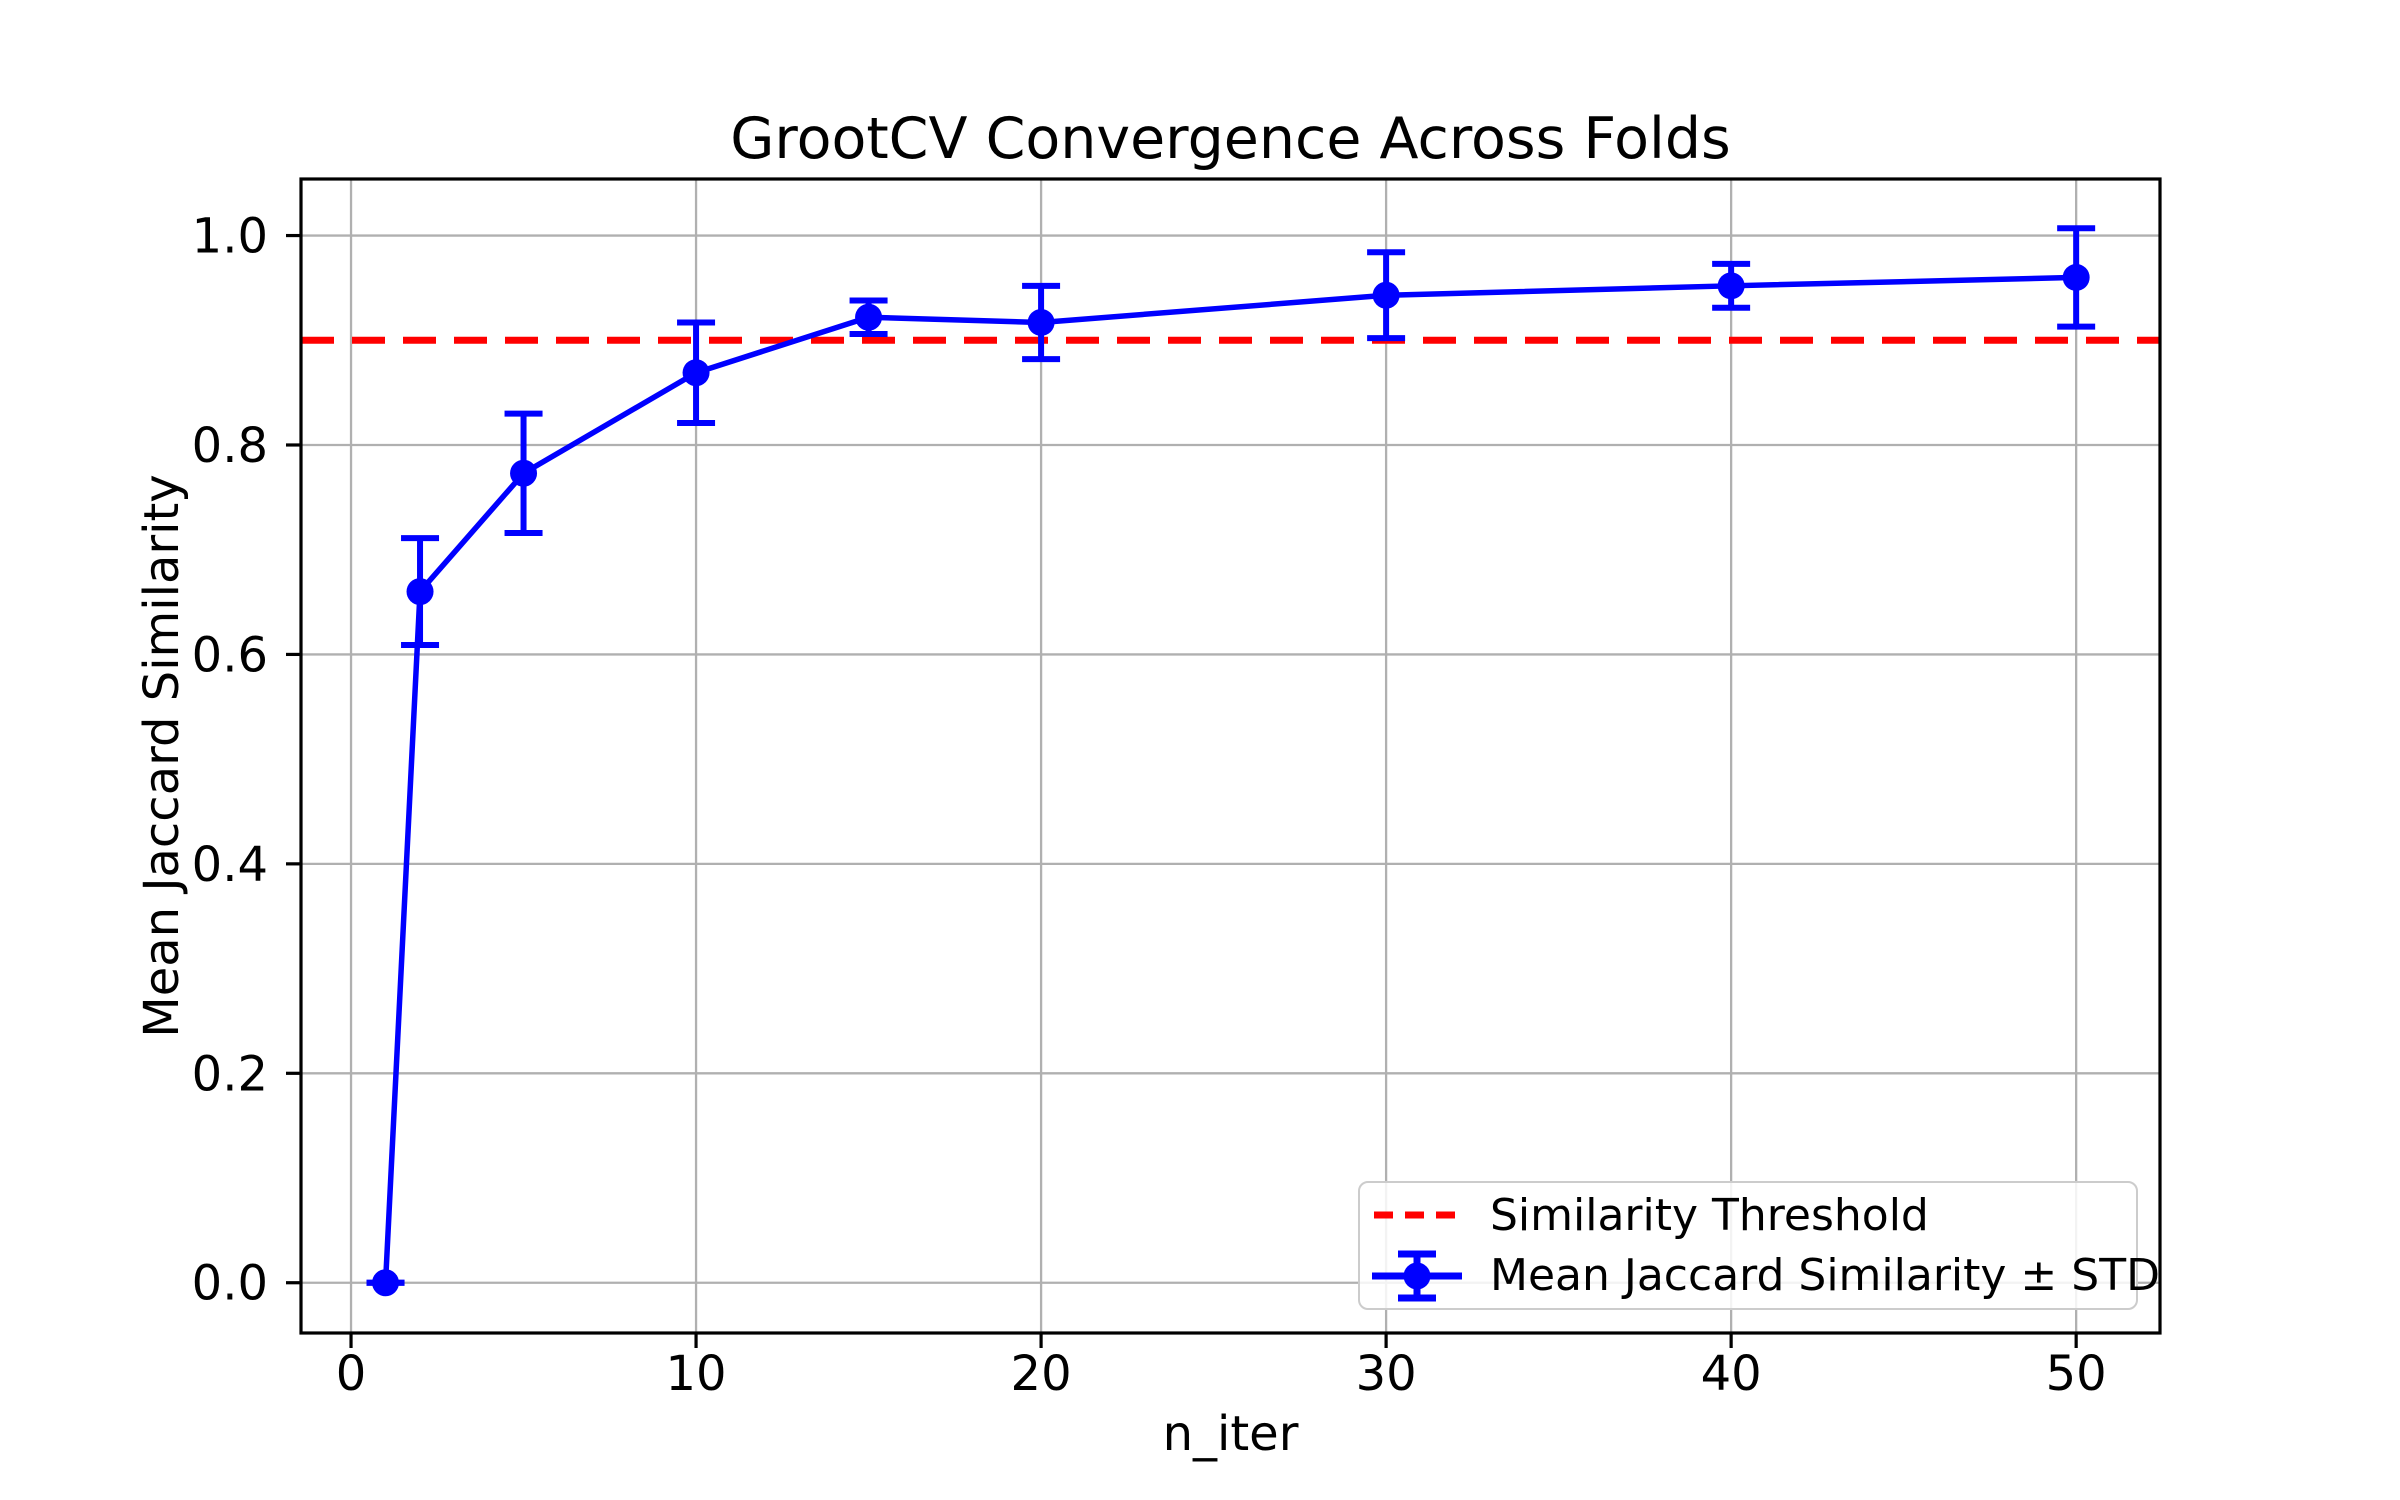 This screenshot has height=1500, width=2400. I want to click on x-tick-label: 50, so click(2076, 1374).